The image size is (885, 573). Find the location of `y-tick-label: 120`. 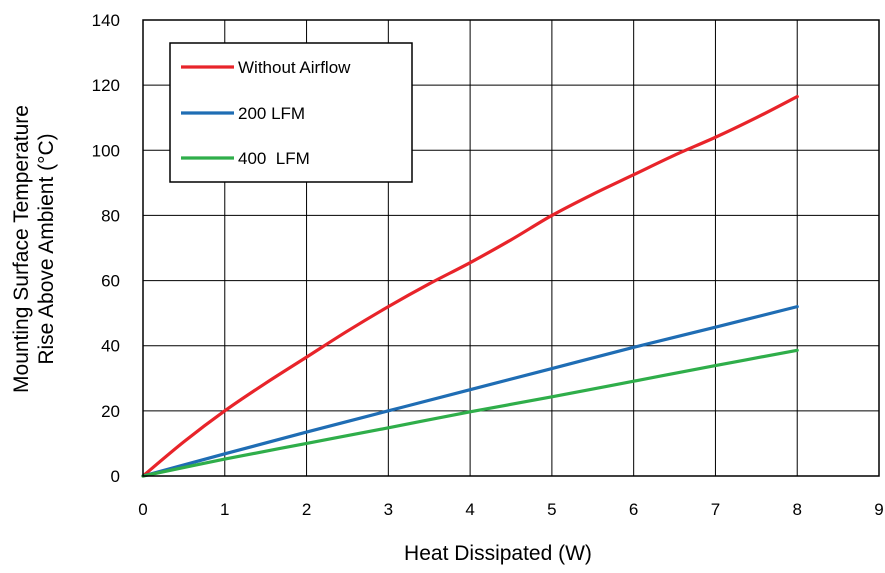

y-tick-label: 120 is located at coordinates (106, 85).